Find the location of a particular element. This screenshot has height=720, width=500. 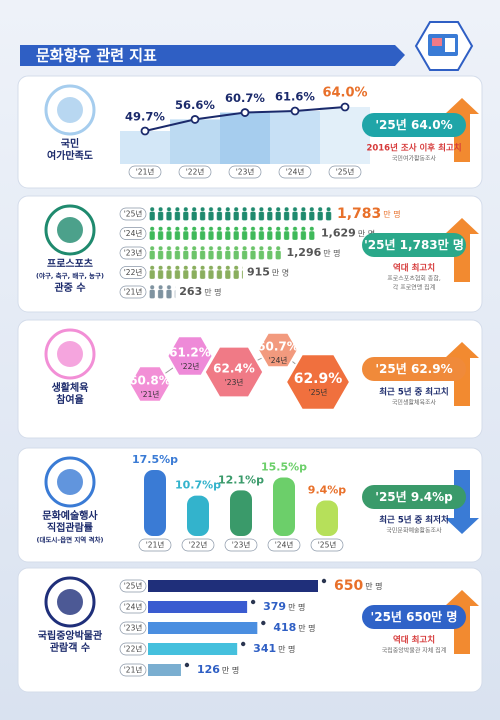

callout-headline: '25년 9.4%p is located at coordinates (414, 497).